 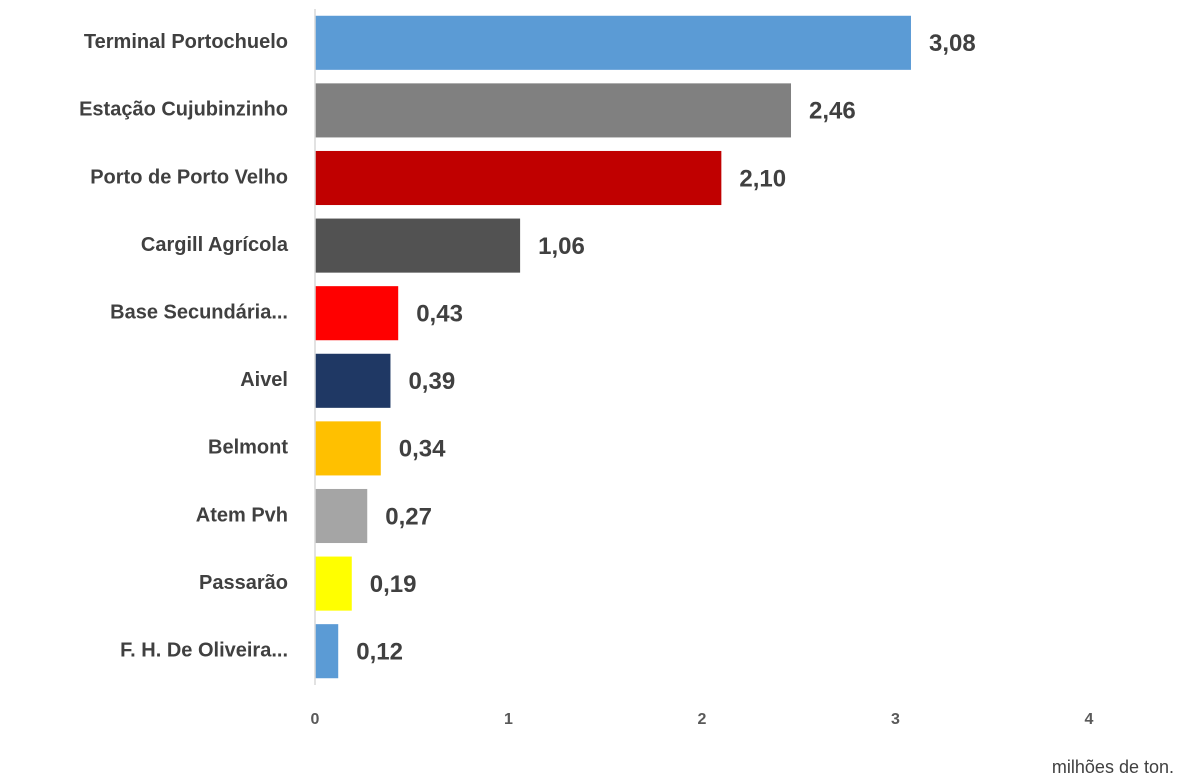 What do you see at coordinates (1113, 767) in the screenshot?
I see `x-axis-label: milhões de ton.` at bounding box center [1113, 767].